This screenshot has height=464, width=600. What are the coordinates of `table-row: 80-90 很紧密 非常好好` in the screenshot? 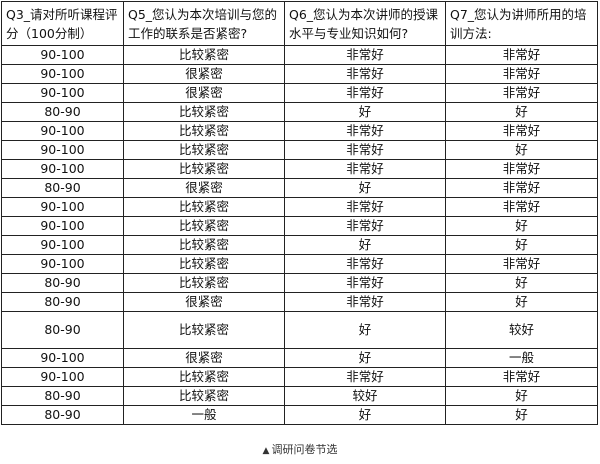 It's located at (299, 302).